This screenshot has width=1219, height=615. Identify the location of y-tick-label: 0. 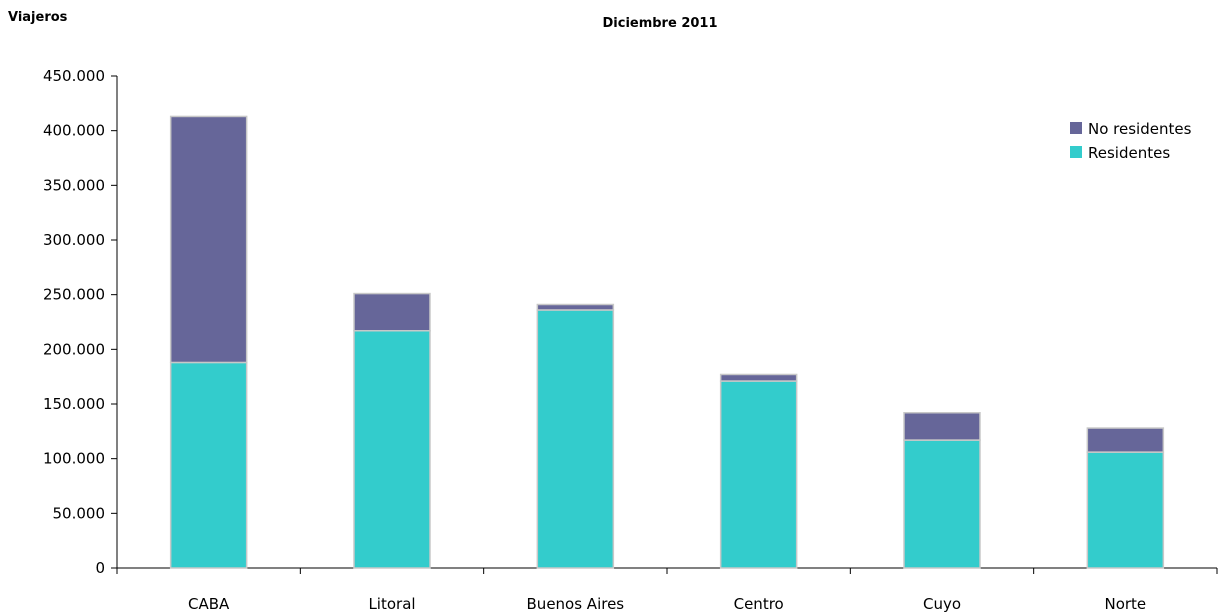
(100, 568).